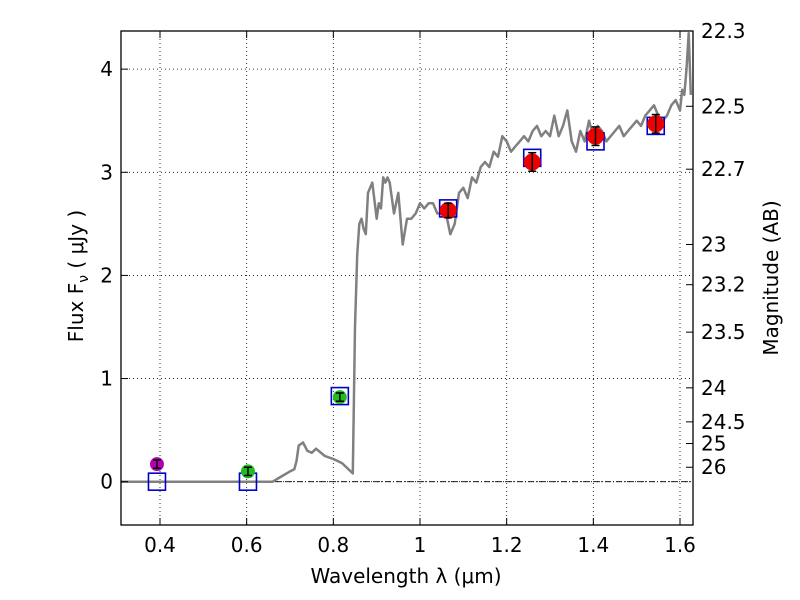  Describe the element at coordinates (593, 545) in the screenshot. I see `x-tick-label: 1.4` at that location.